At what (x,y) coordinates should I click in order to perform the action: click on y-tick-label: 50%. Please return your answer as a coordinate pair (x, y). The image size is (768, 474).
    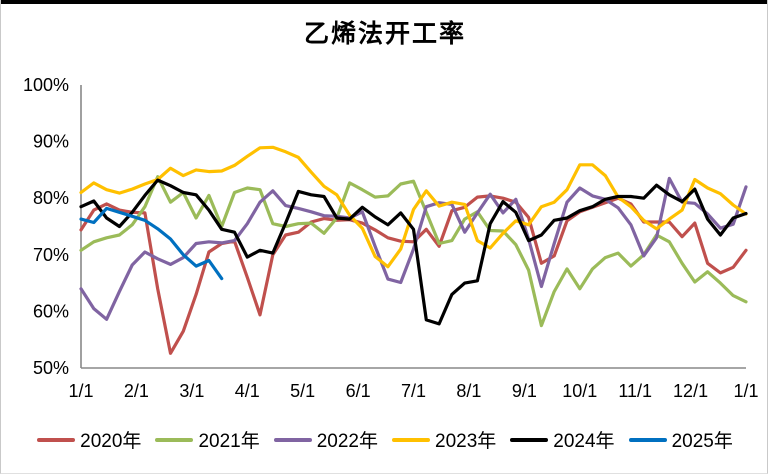
    Looking at the image, I should click on (51, 368).